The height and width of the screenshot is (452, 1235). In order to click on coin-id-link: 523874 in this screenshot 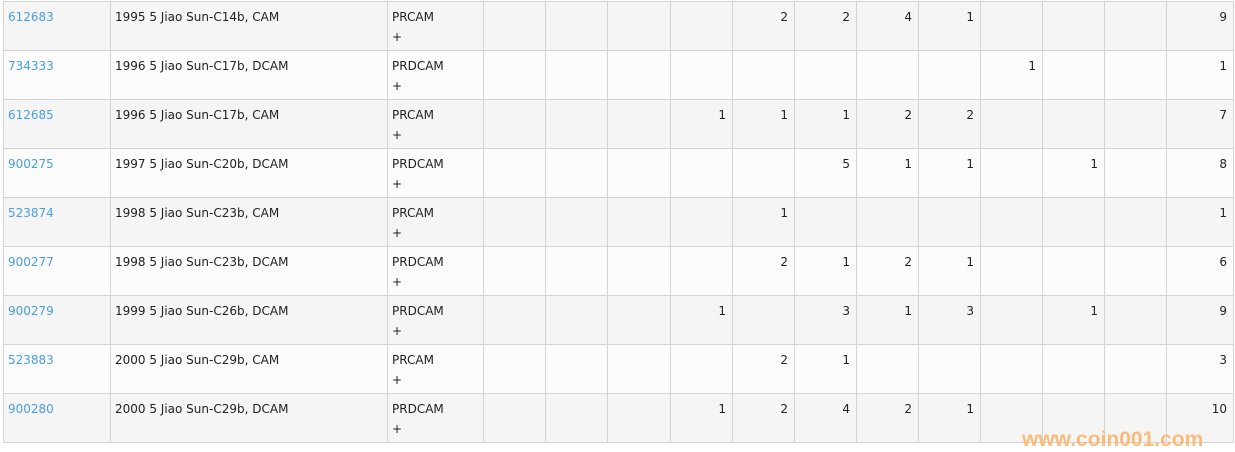, I will do `click(31, 213)`.